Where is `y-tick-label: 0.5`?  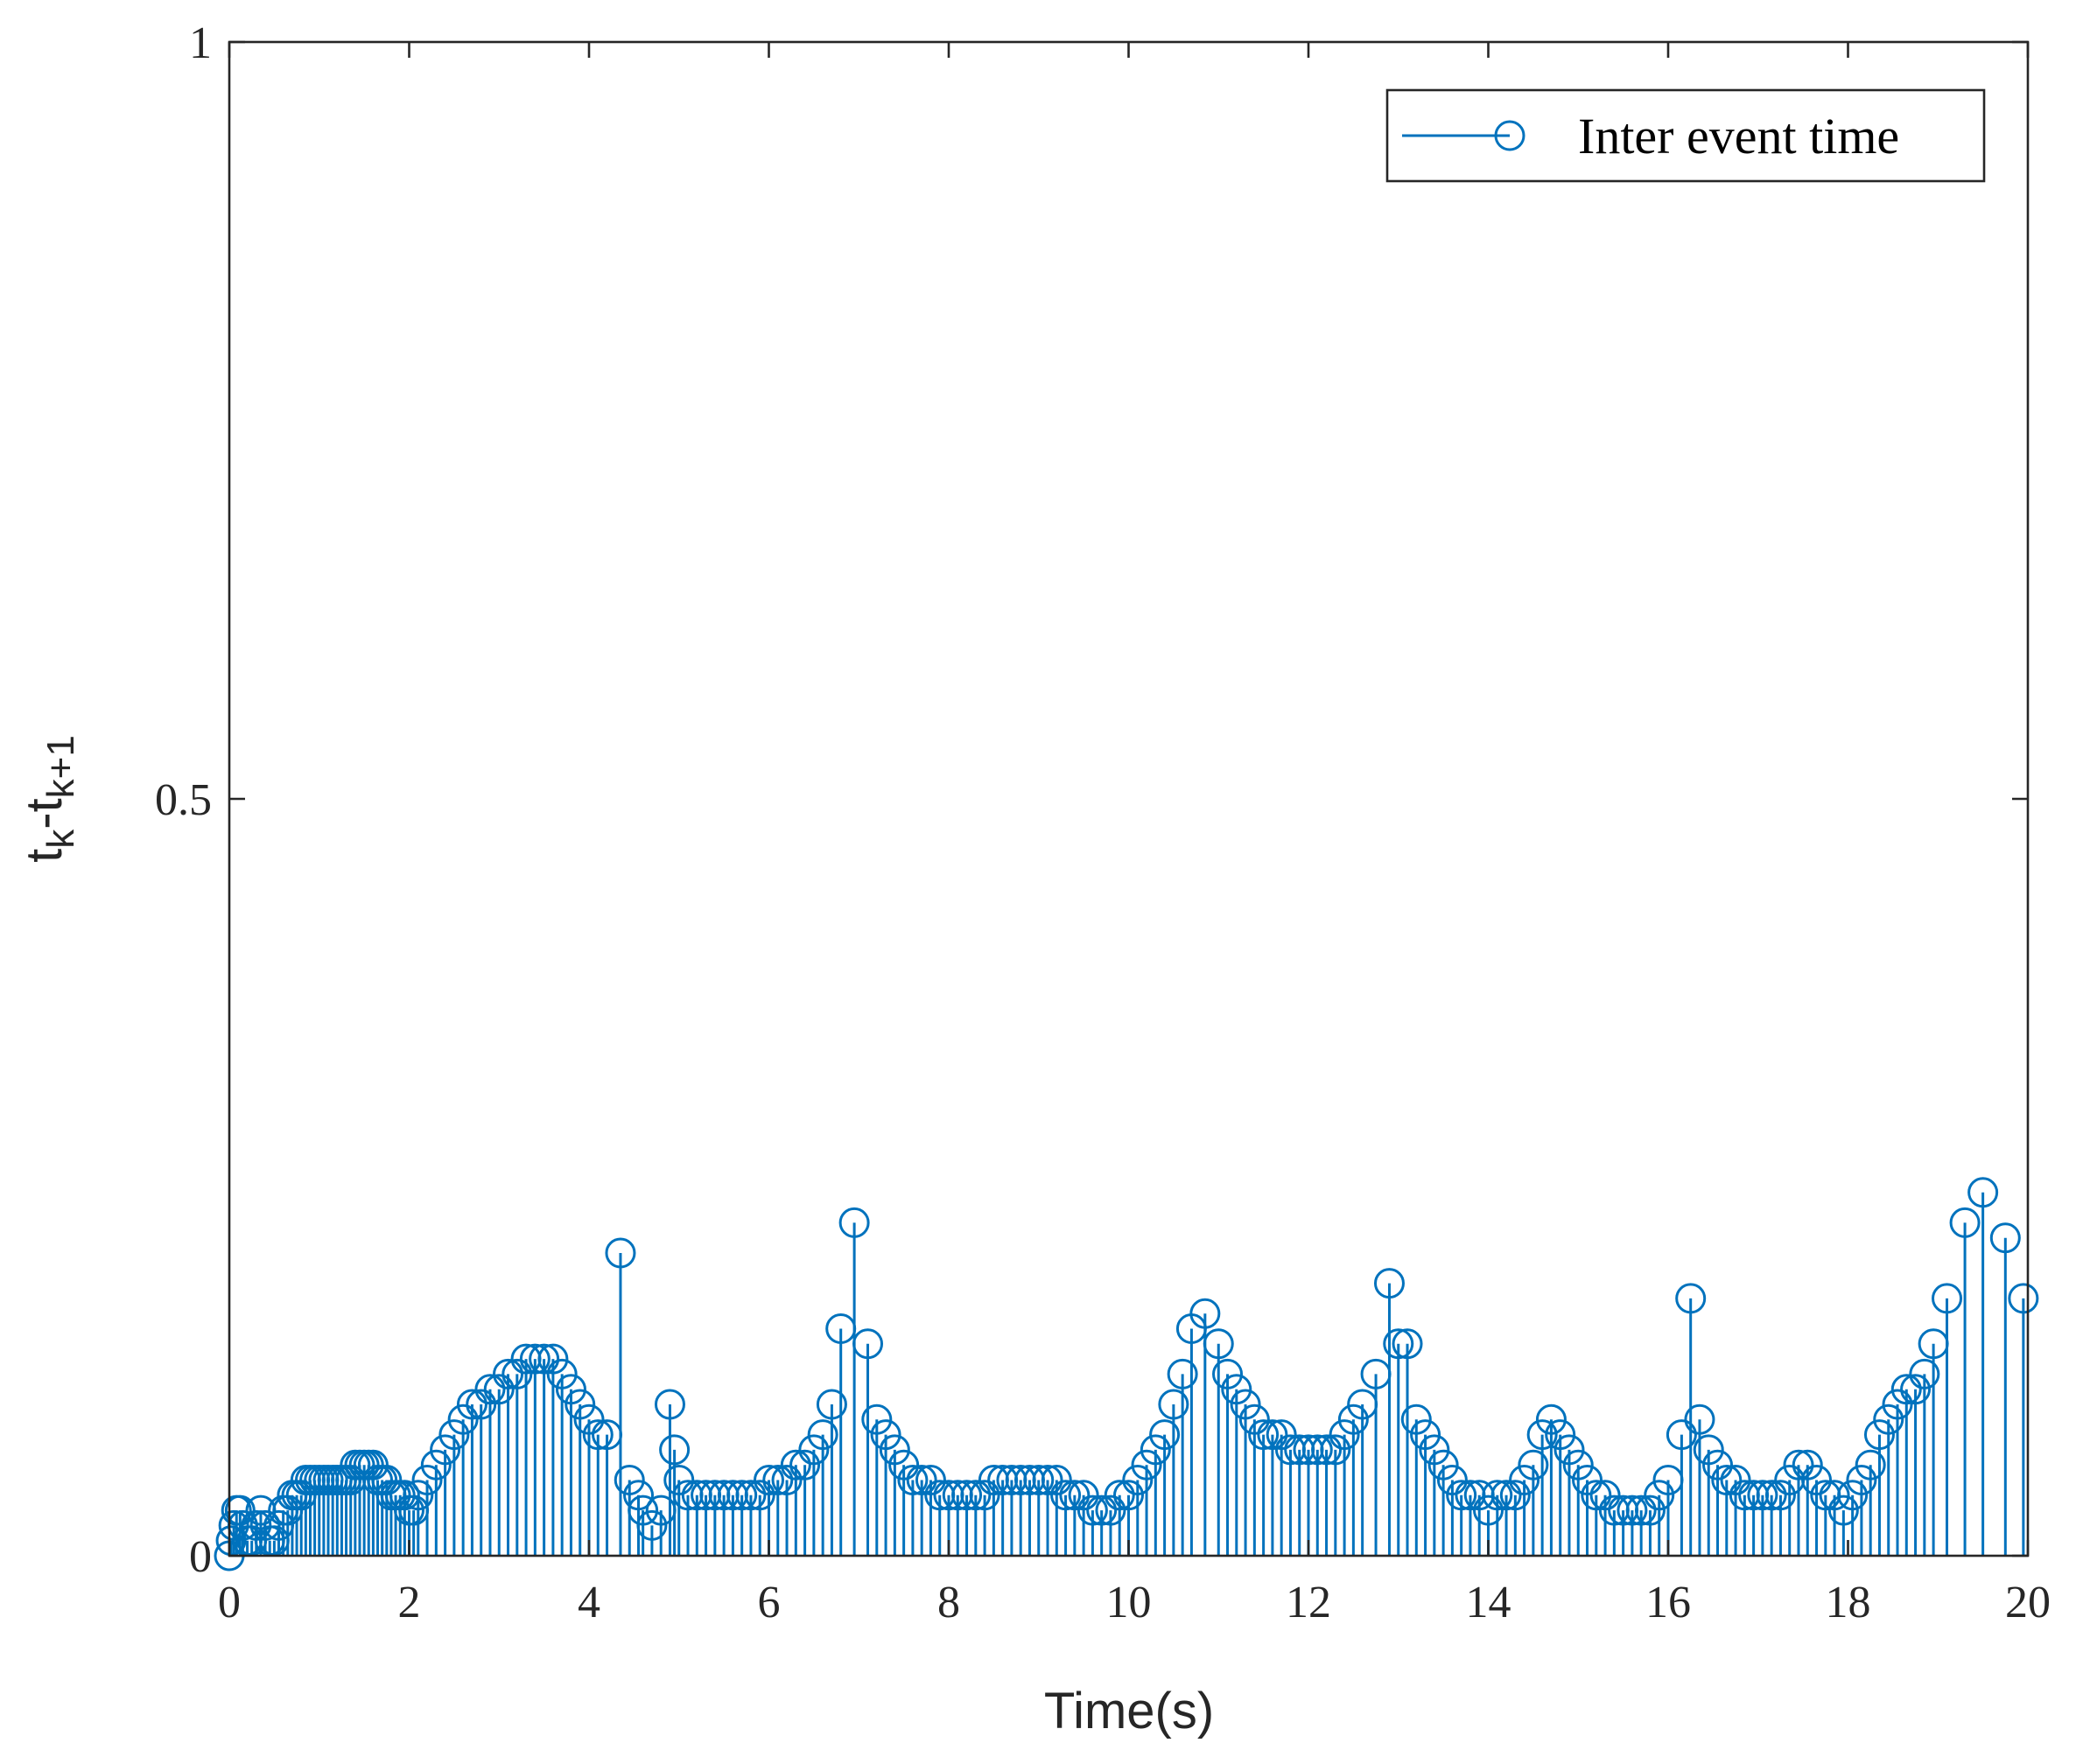
y-tick-label: 0.5 is located at coordinates (183, 800).